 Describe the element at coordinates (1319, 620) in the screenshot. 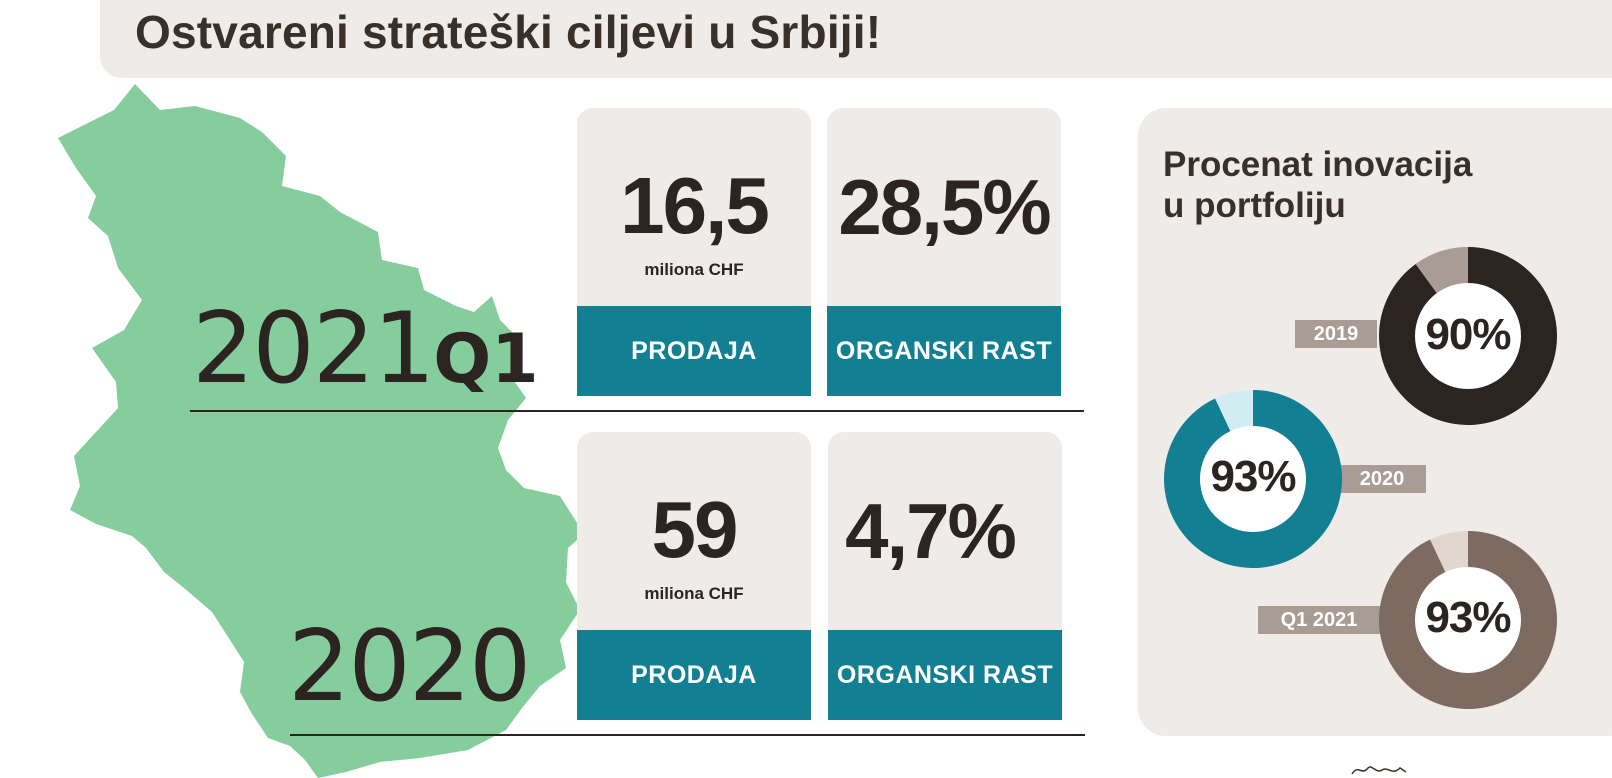

I see `donut-label-q1-2021: Q1 2021` at that location.